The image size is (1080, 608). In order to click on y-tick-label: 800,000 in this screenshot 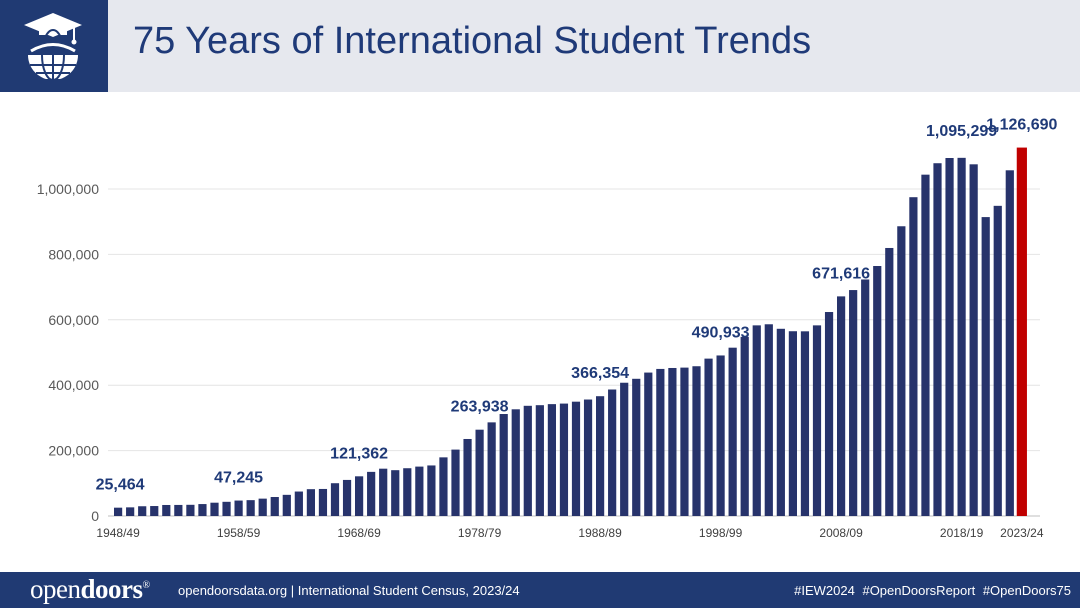, I will do `click(73, 254)`.